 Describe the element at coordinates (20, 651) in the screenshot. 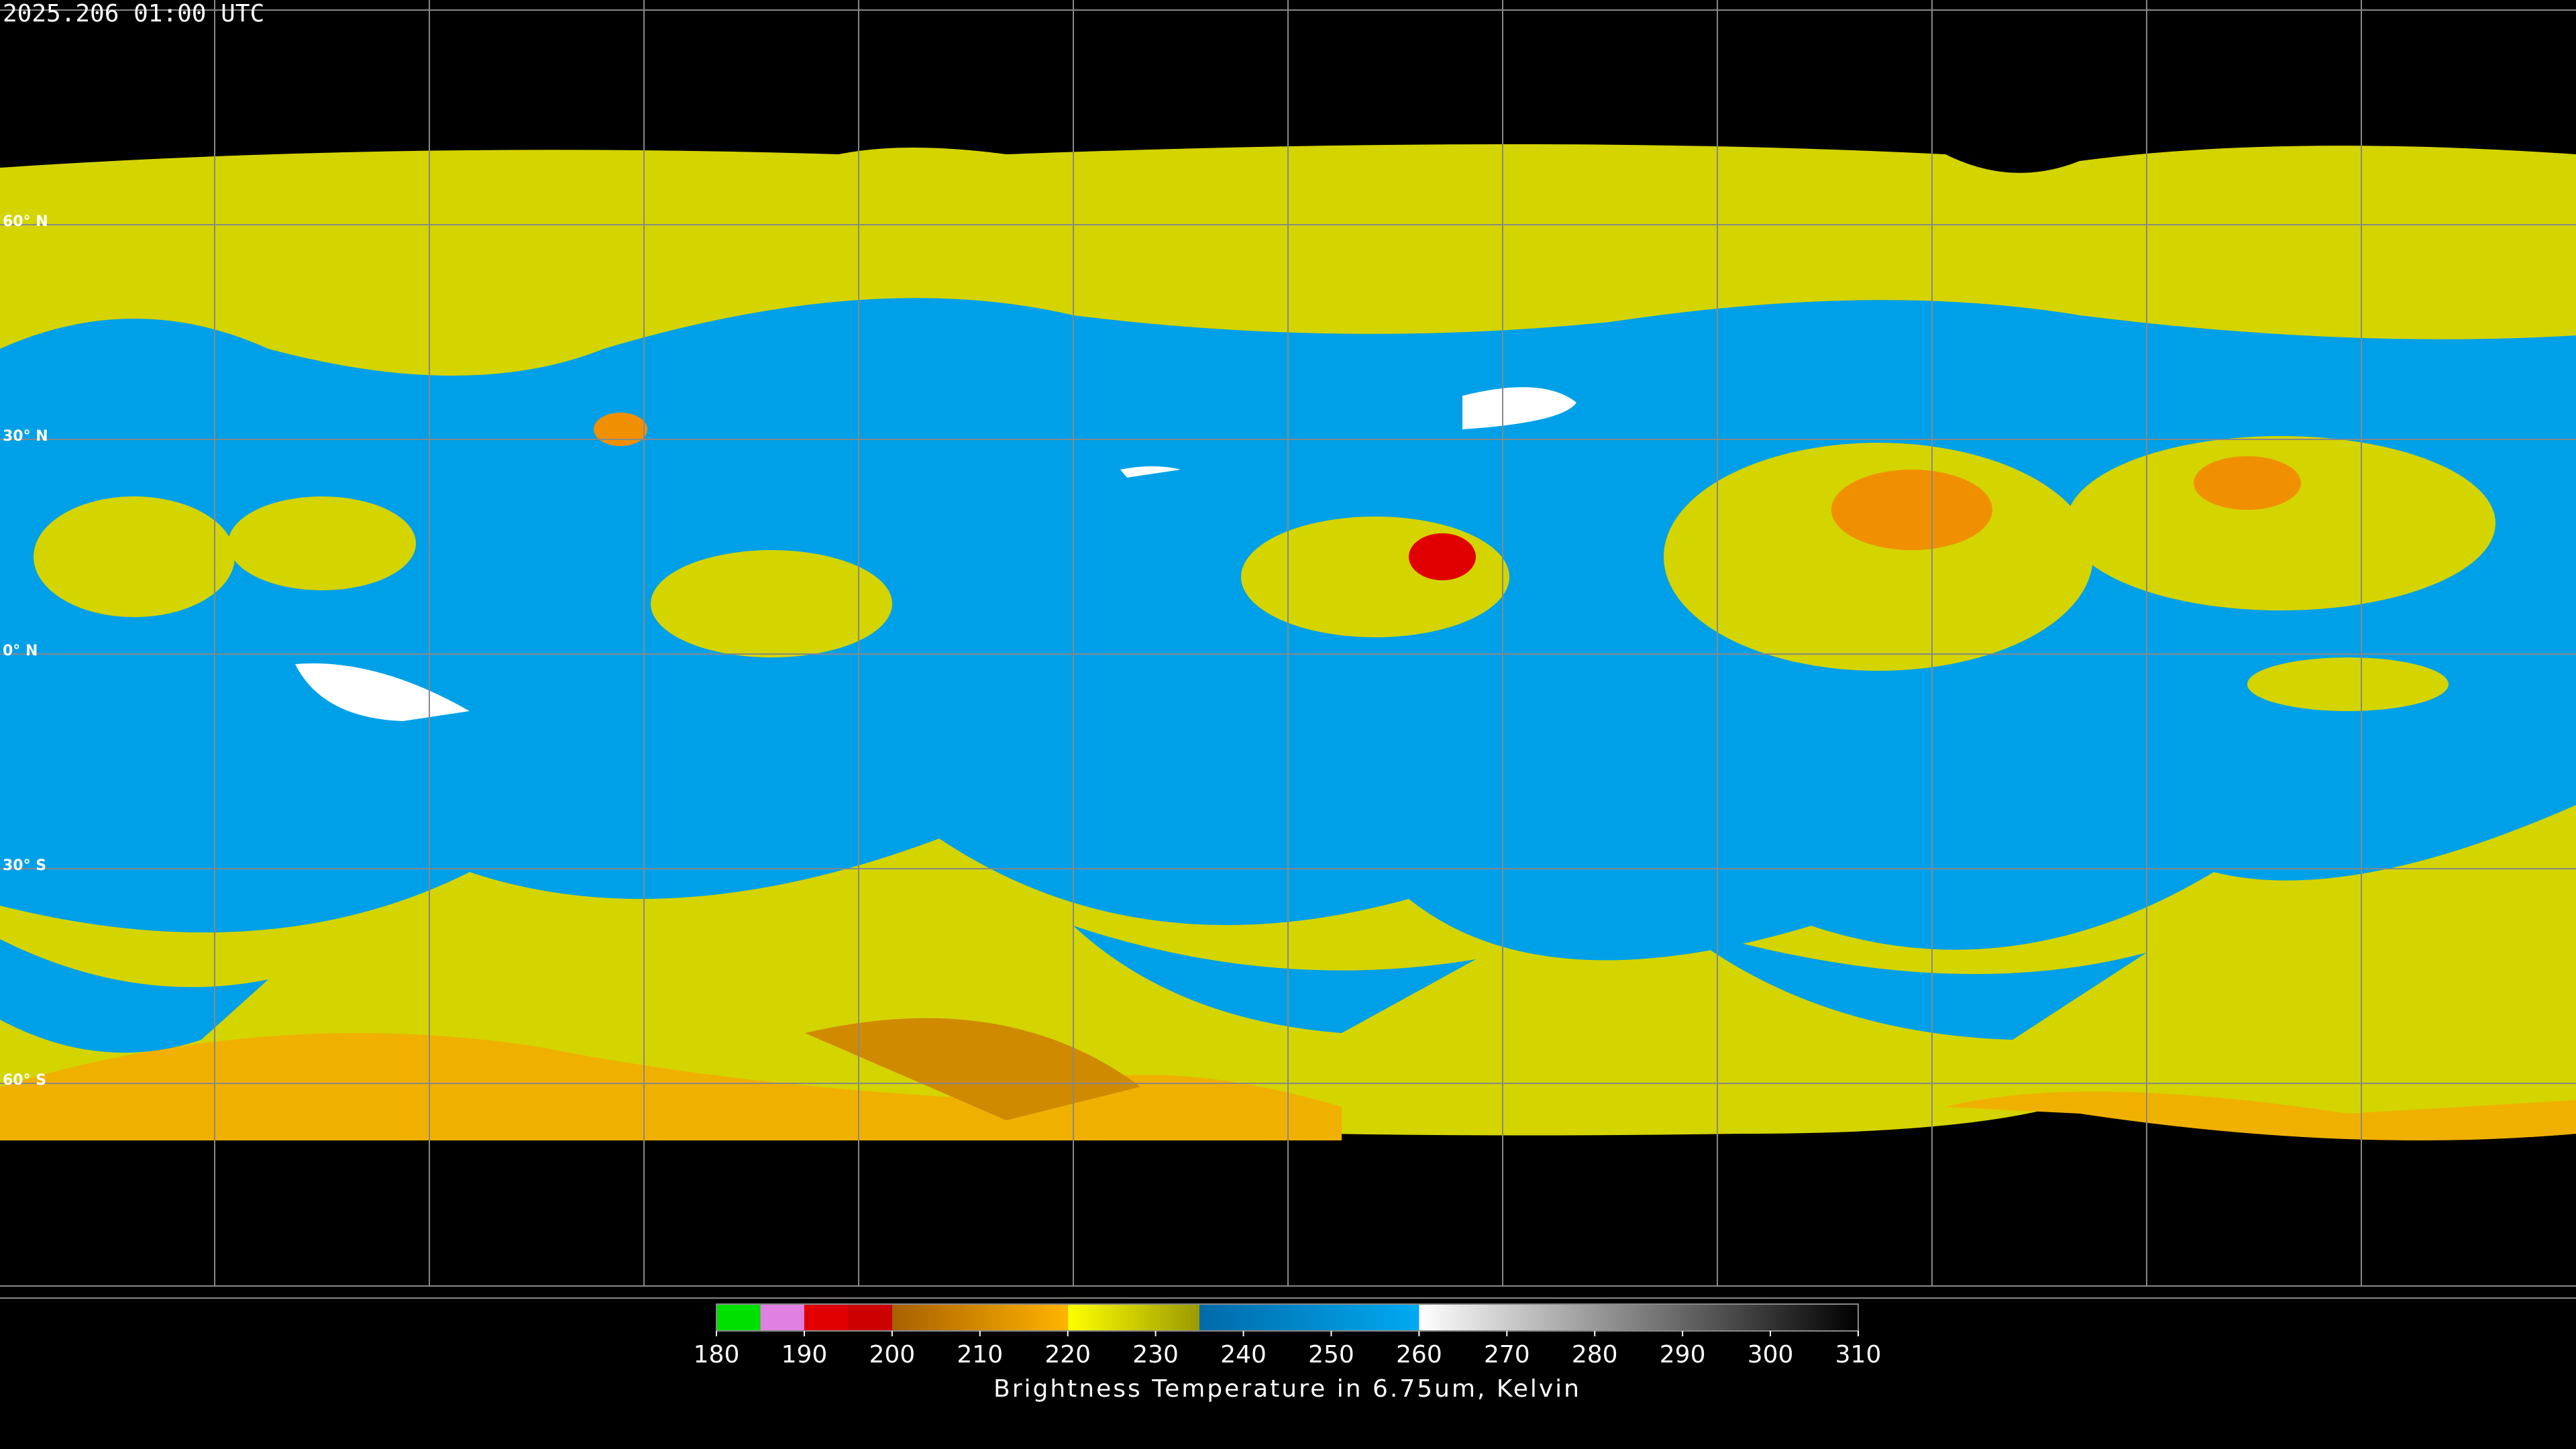

I see `lat-label: 0° N` at that location.